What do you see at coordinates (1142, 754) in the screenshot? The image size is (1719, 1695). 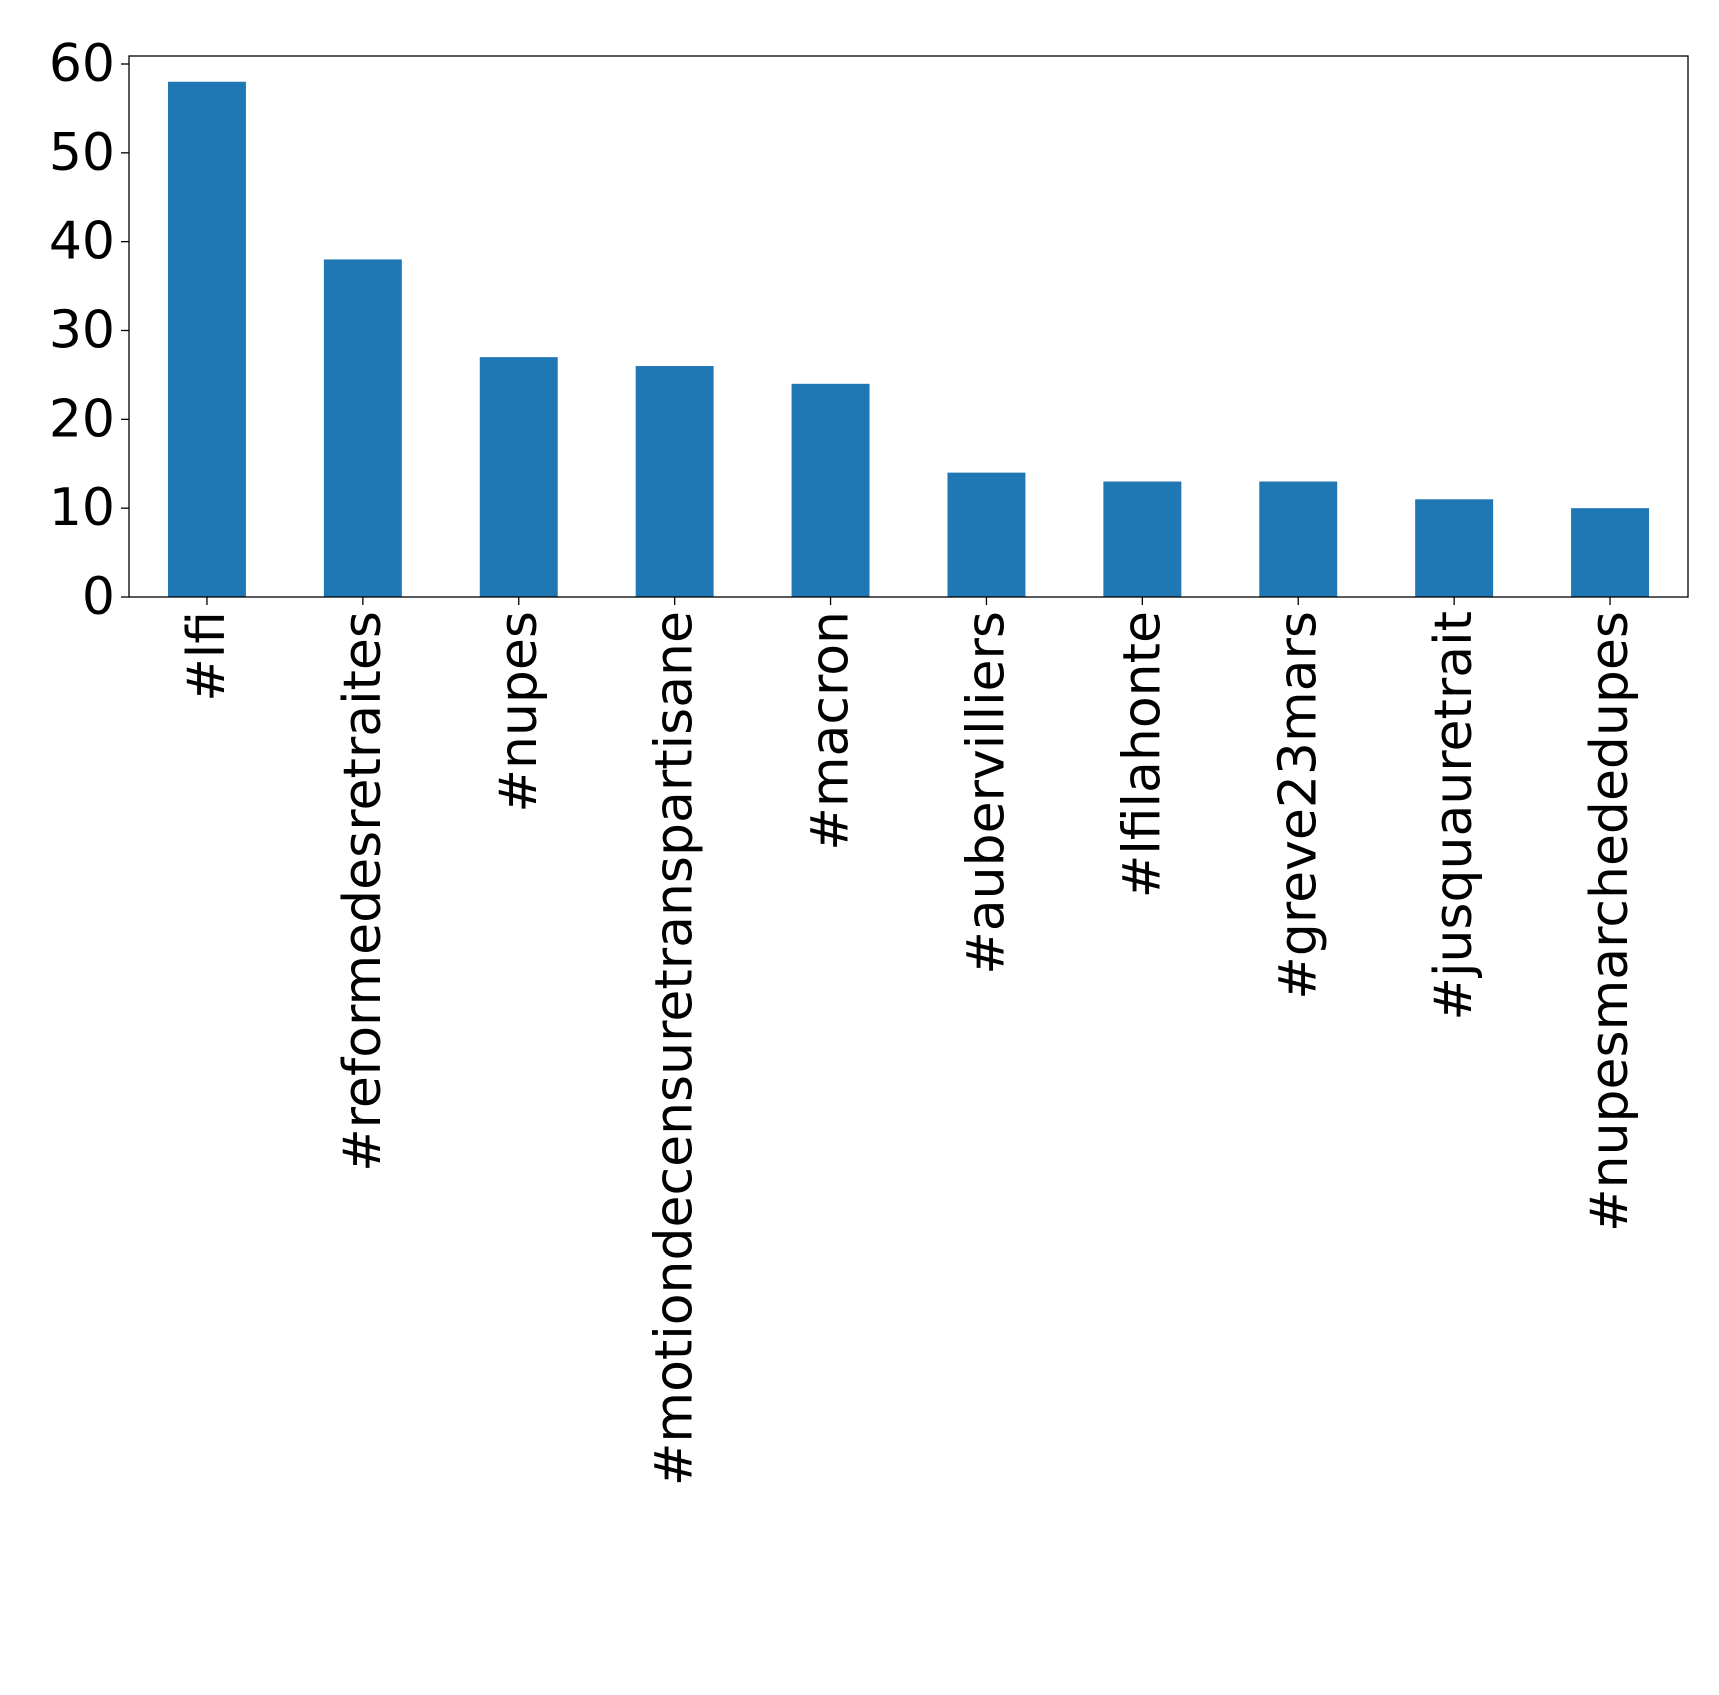 I see `x-tick-label-6: #lfilahonte` at bounding box center [1142, 754].